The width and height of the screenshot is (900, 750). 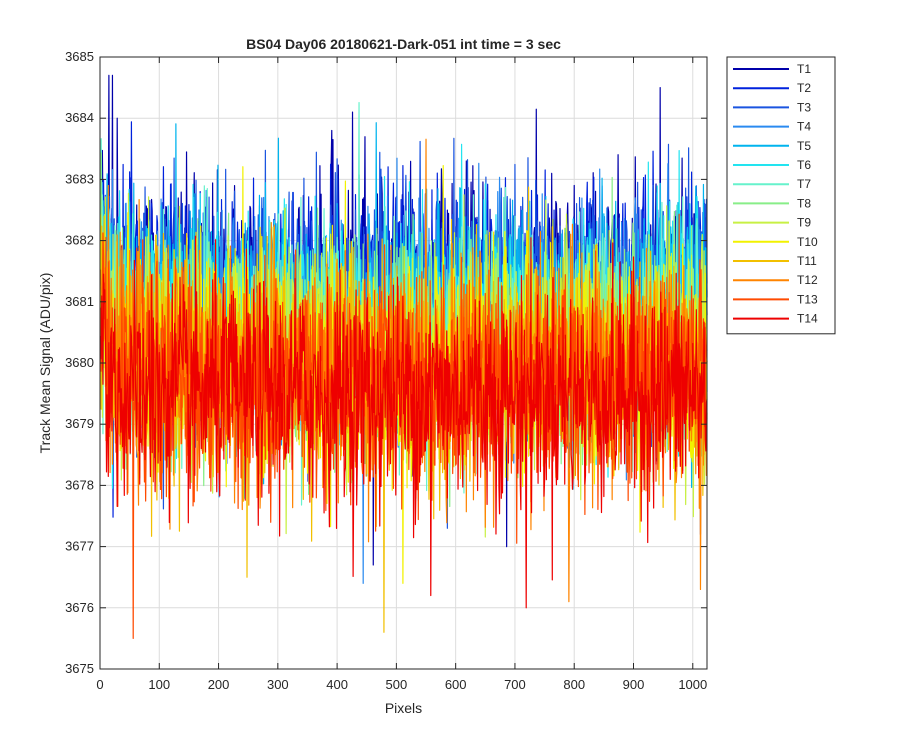 What do you see at coordinates (99, 684) in the screenshot?
I see `x-tick-label: 0` at bounding box center [99, 684].